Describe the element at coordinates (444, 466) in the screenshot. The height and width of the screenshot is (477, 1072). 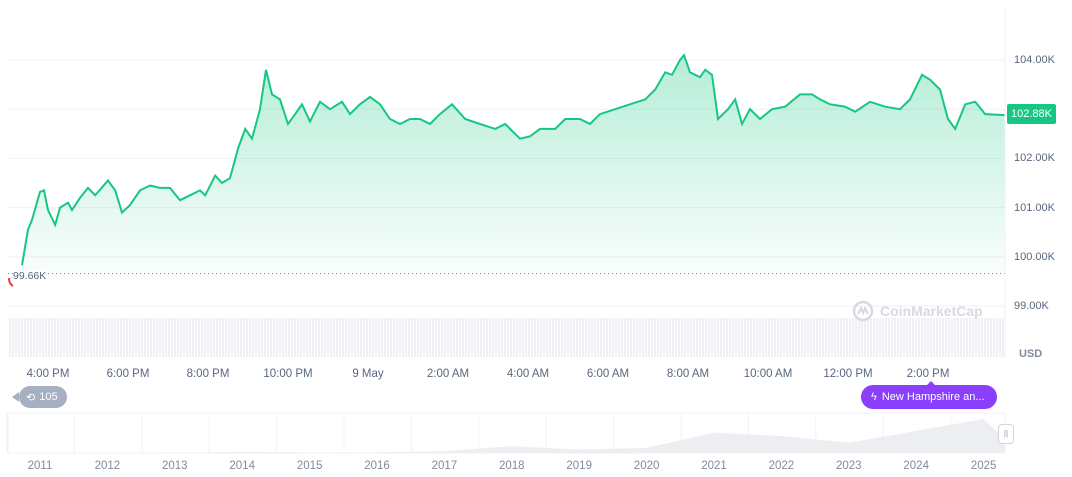
I see `year-label: 2017` at that location.